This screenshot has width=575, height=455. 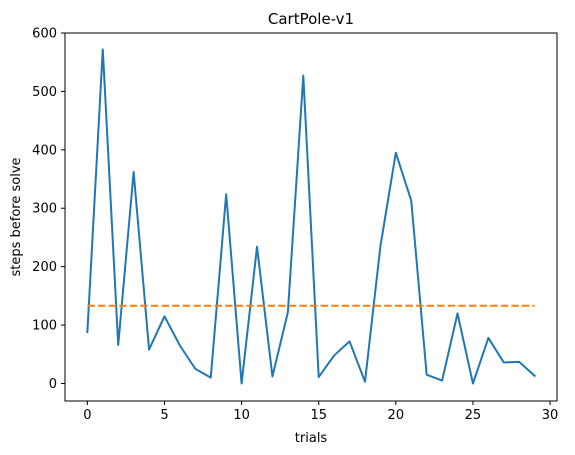 What do you see at coordinates (164, 415) in the screenshot?
I see `x-tick-label: 5` at bounding box center [164, 415].